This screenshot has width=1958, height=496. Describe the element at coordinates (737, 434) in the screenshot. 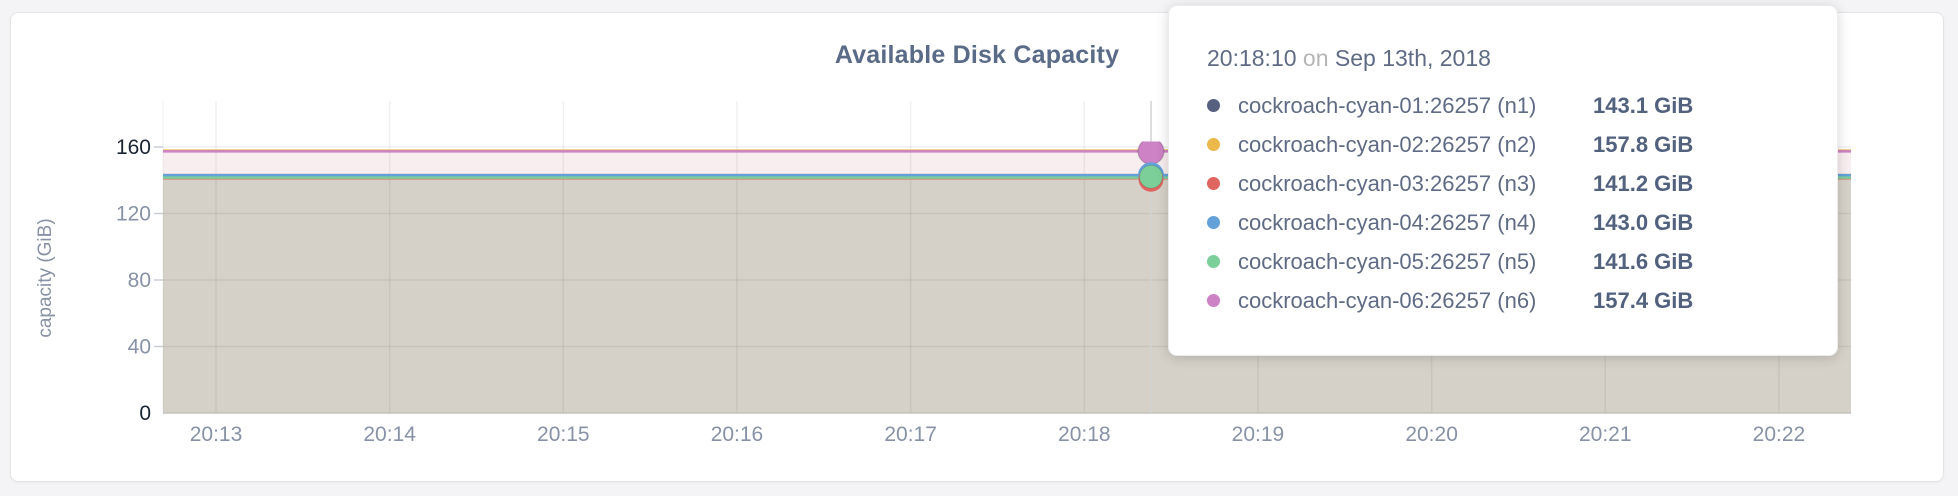

I see `x-tick-label: 20:16` at that location.